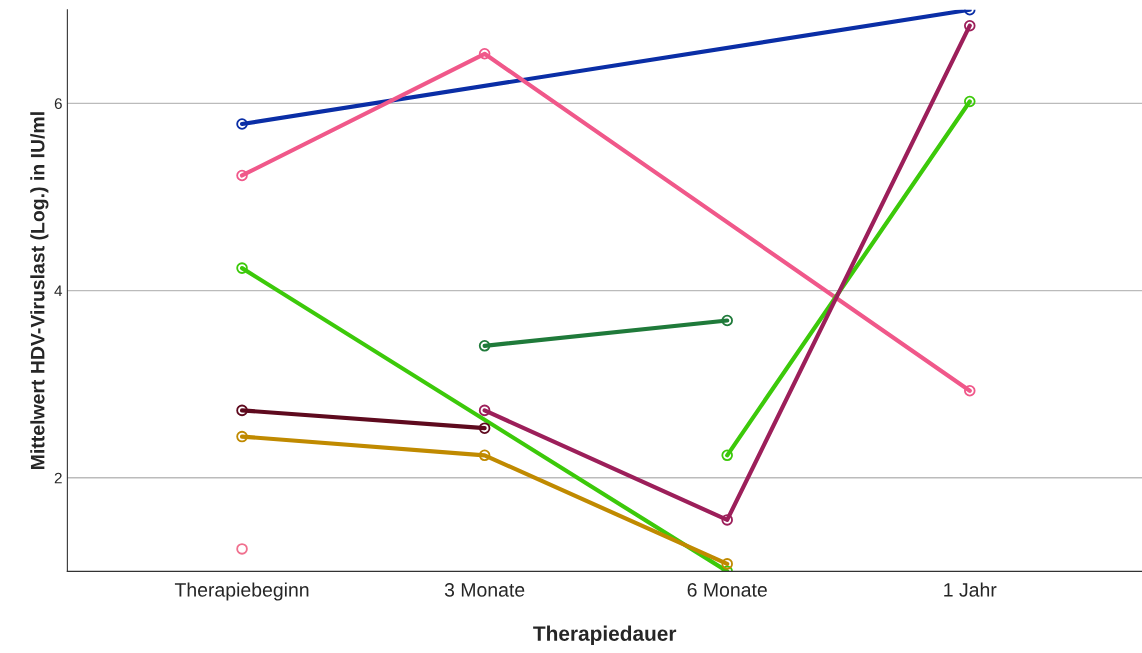 The image size is (1142, 653). I want to click on x-tick-label: Therapiebeginn, so click(241, 591).